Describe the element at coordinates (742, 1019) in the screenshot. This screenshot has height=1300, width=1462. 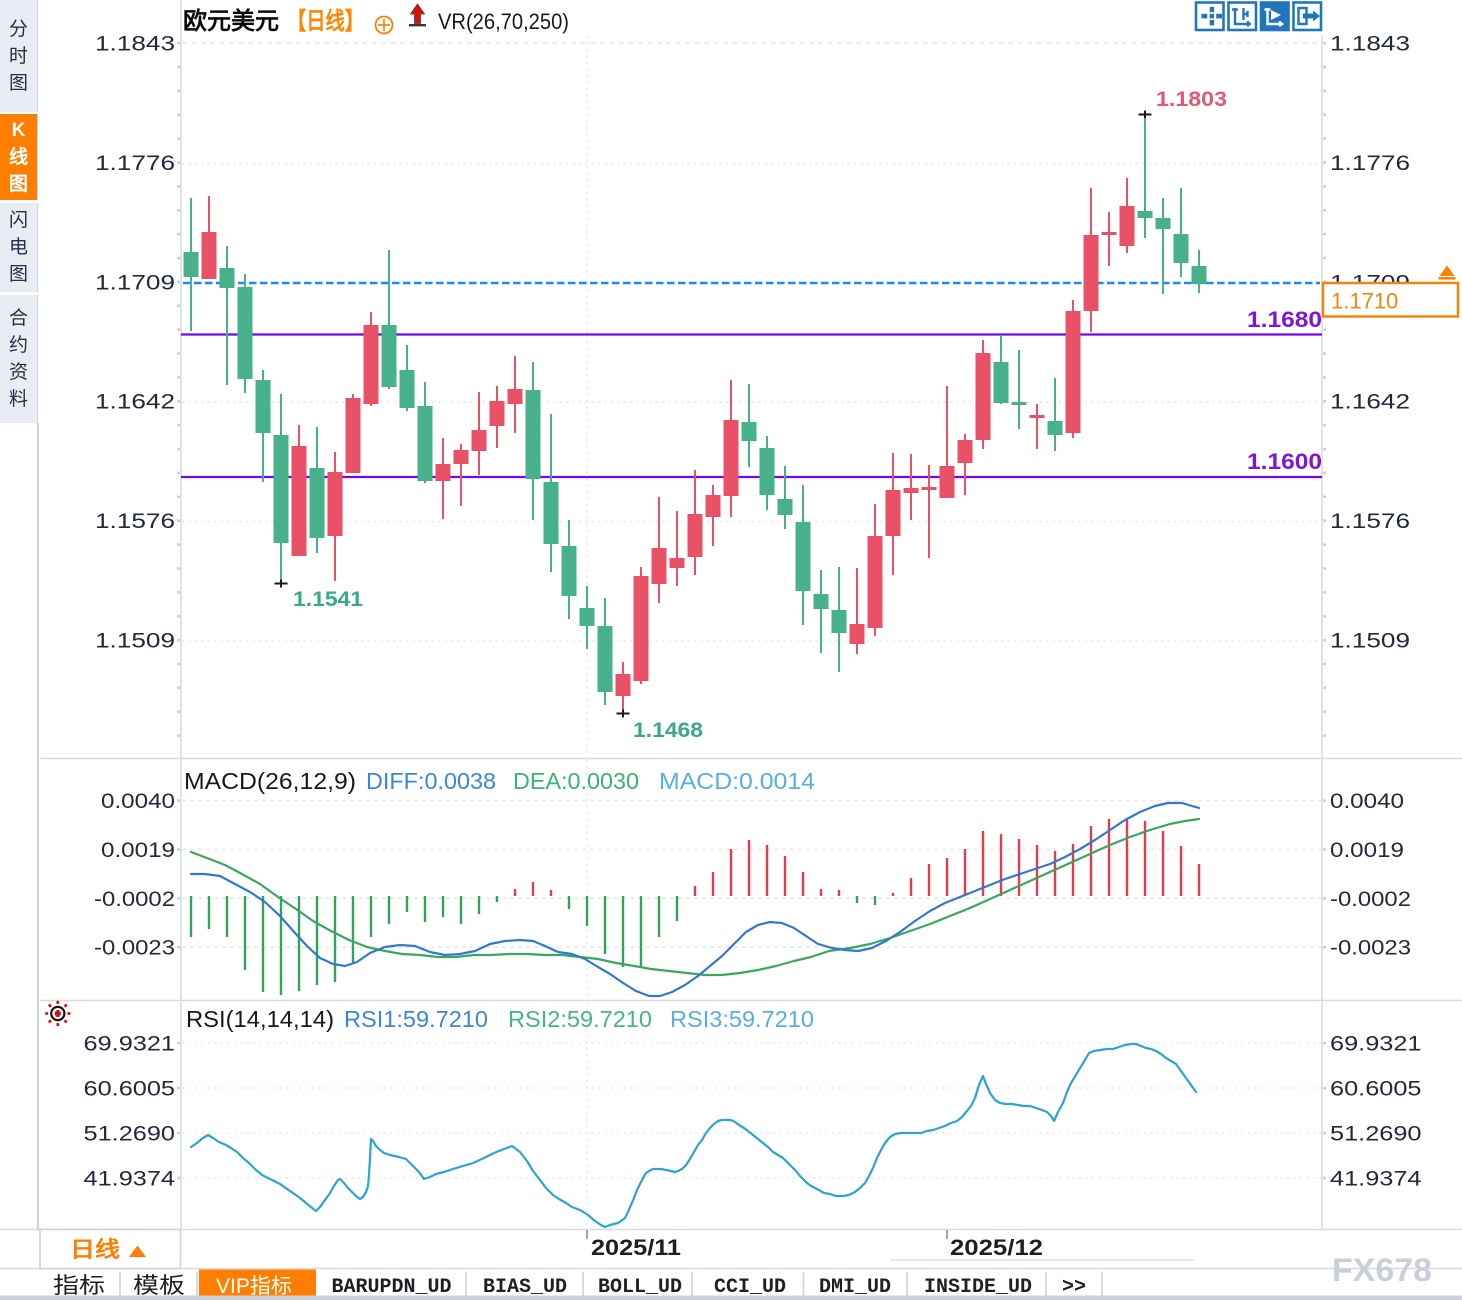
I see `svg-text: RSI3:59.7210` at that location.